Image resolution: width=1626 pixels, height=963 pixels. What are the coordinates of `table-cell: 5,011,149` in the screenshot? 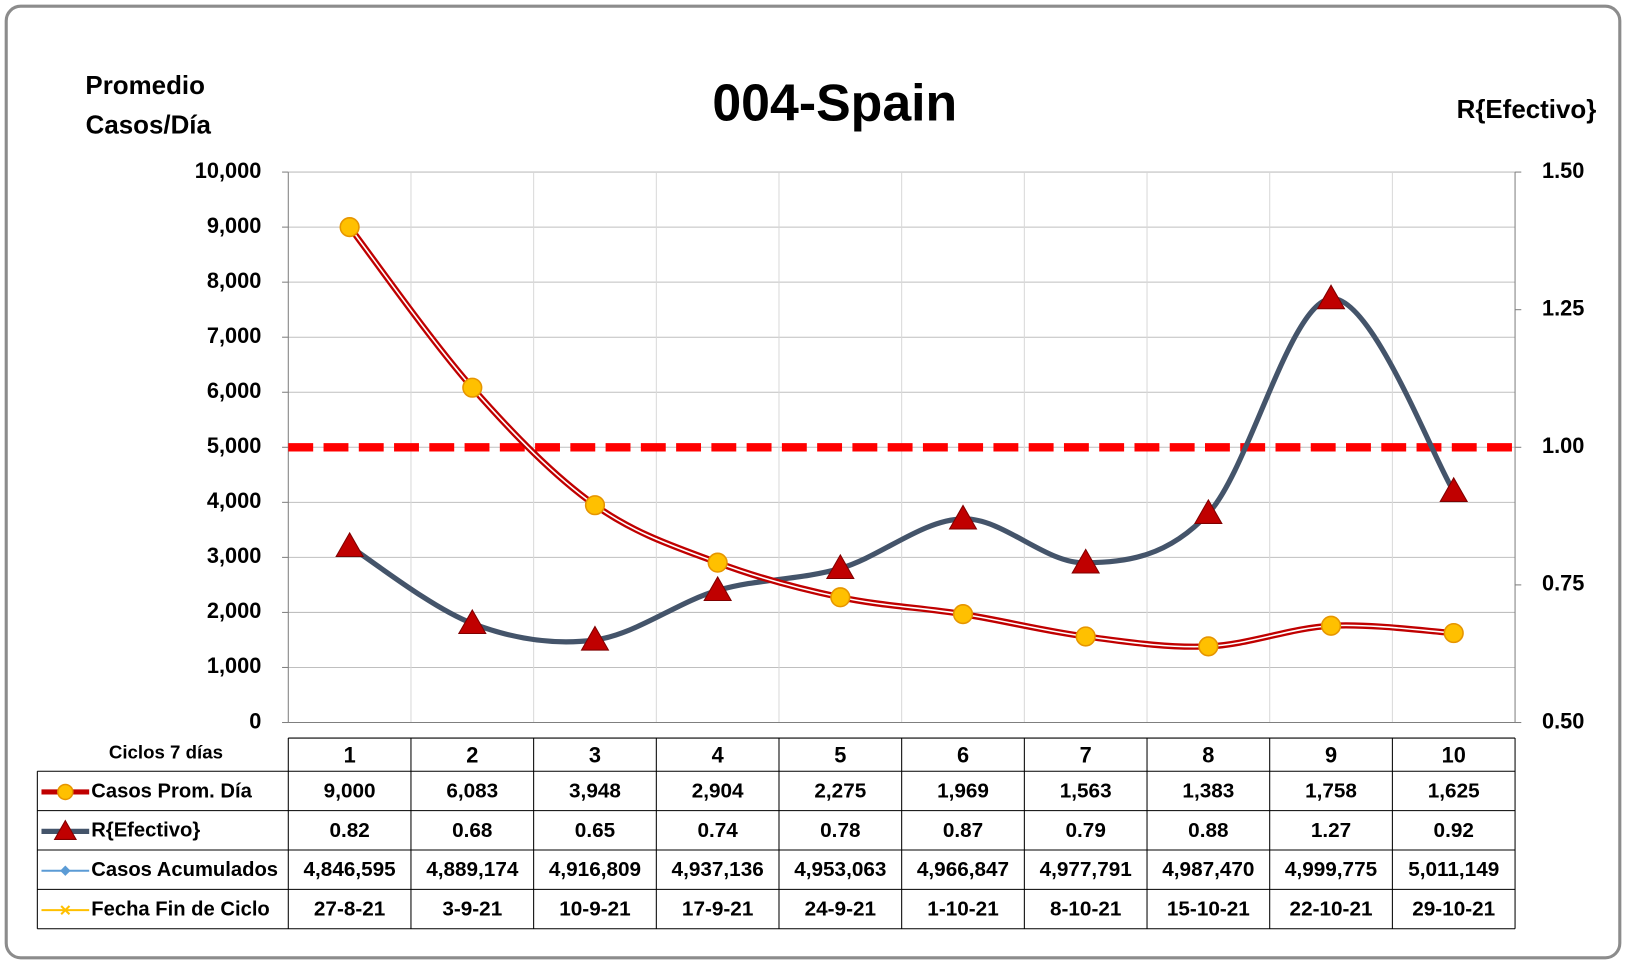 It's located at (1453, 869).